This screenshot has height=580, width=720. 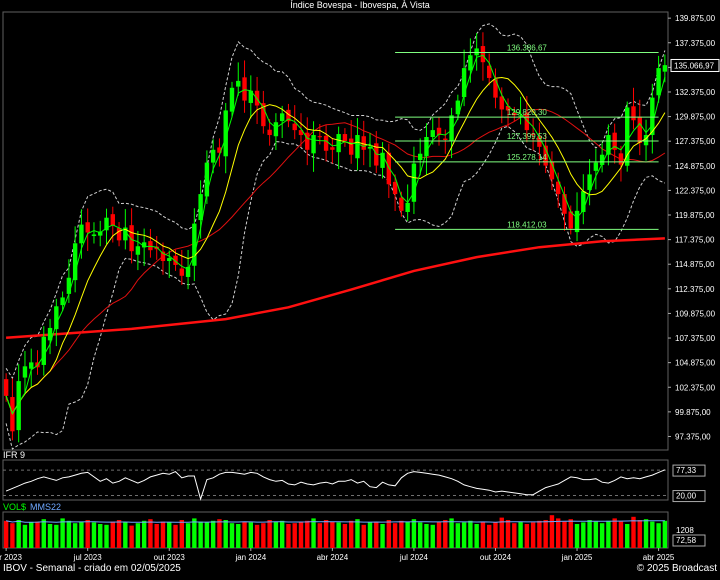 I want to click on x-tick-label: abr 2024, so click(x=333, y=557).